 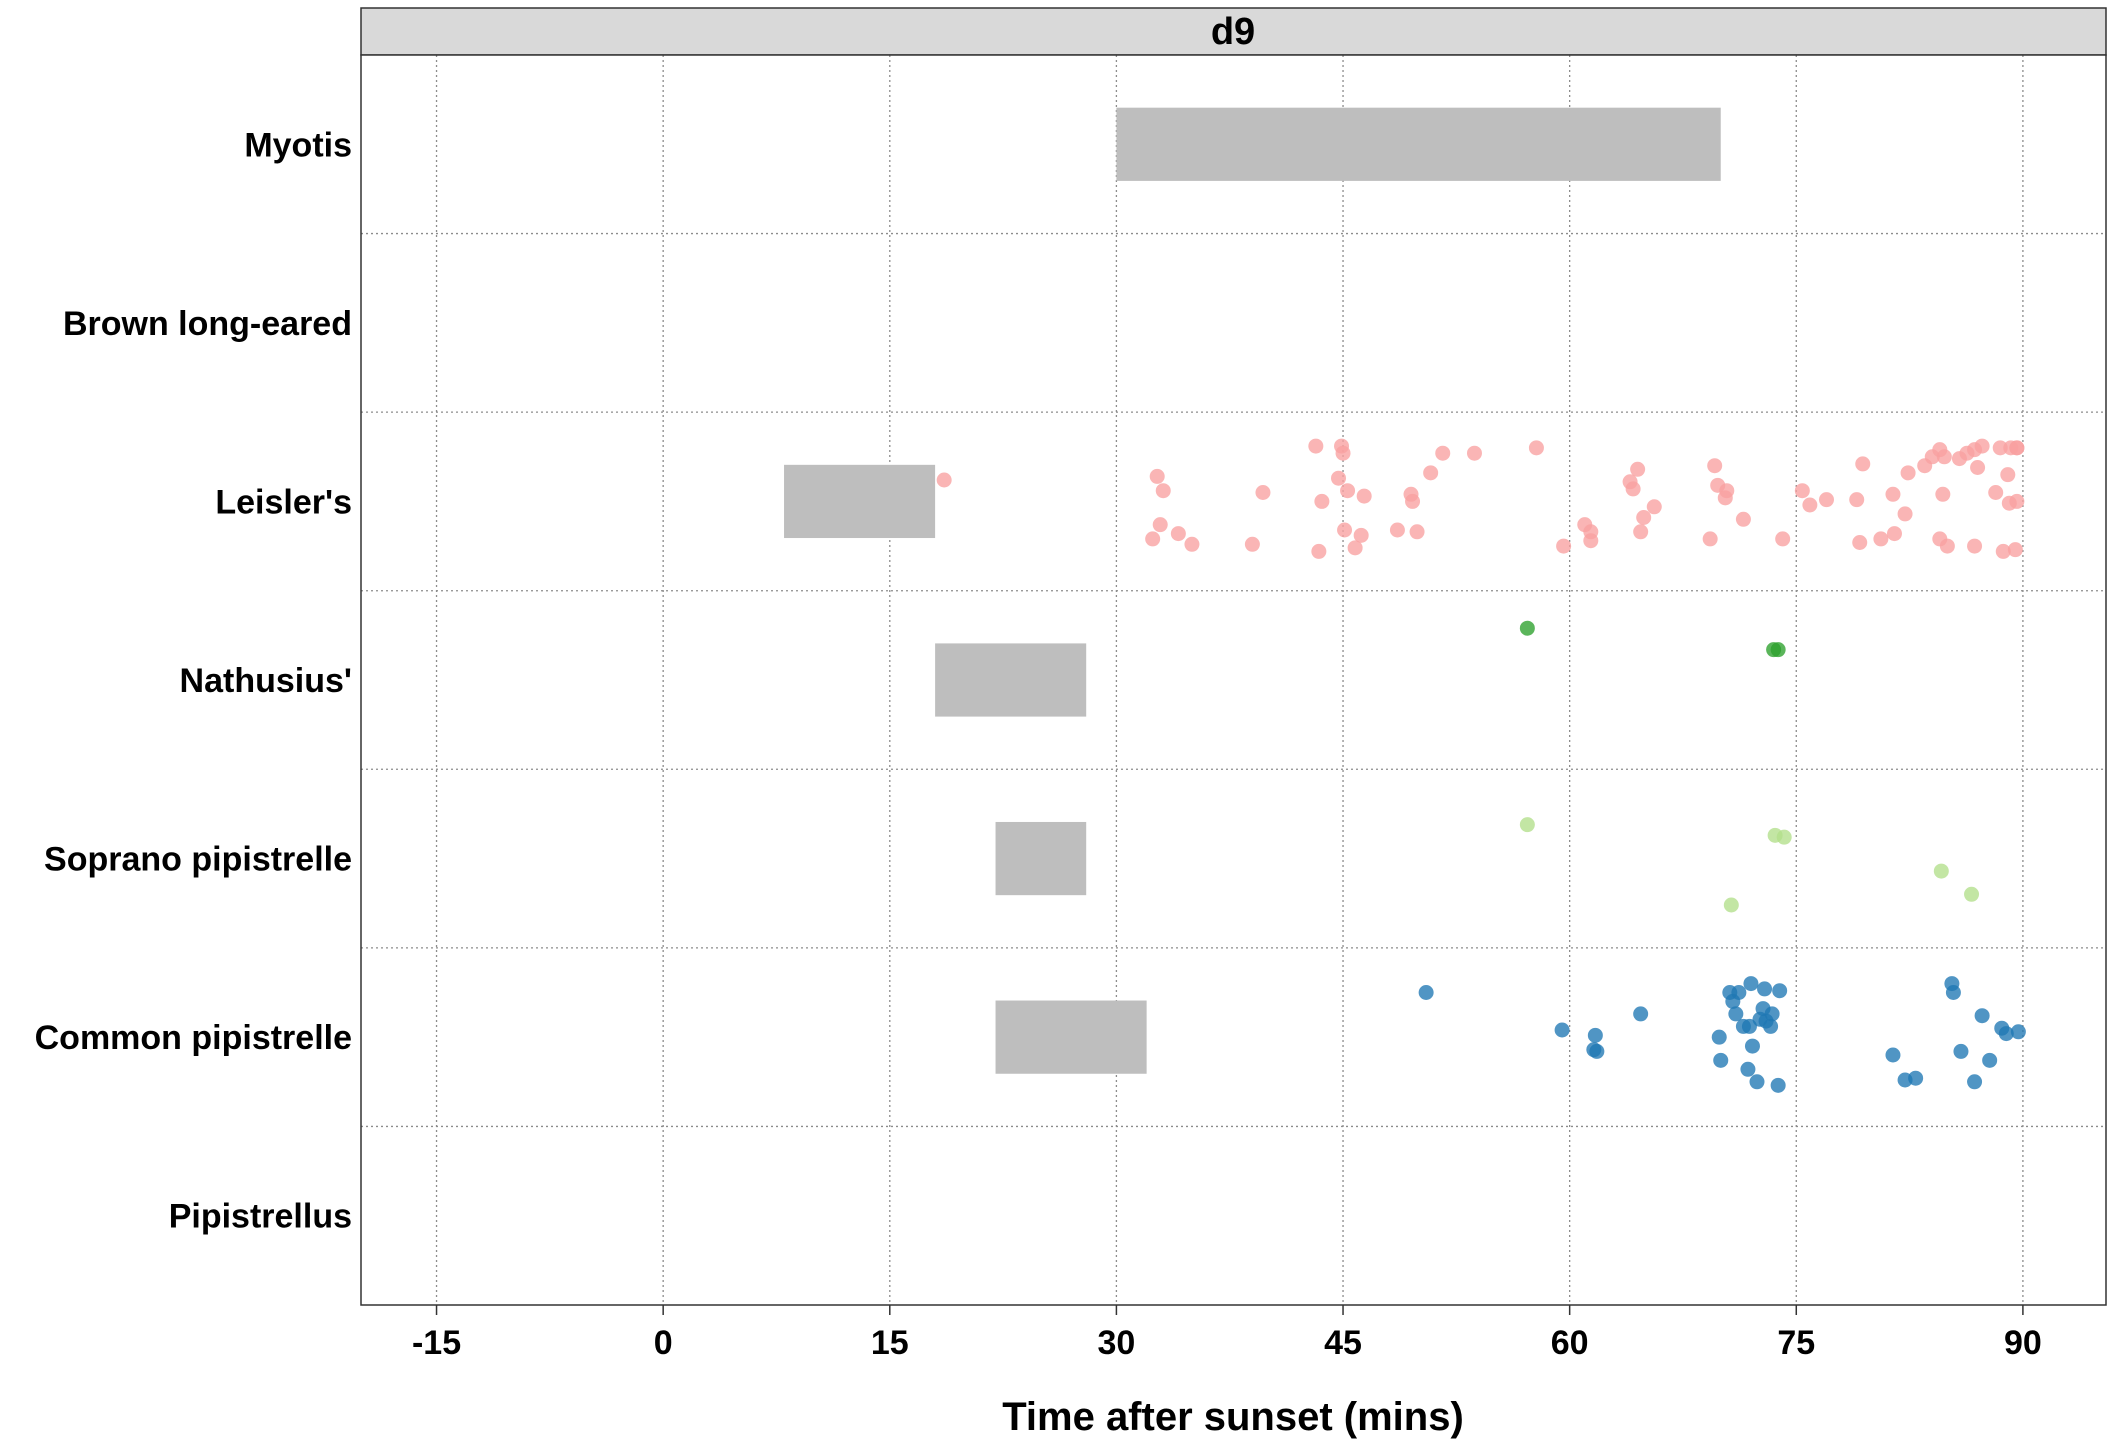 What do you see at coordinates (260, 1217) in the screenshot?
I see `y-tick-label: Pipistrellus` at bounding box center [260, 1217].